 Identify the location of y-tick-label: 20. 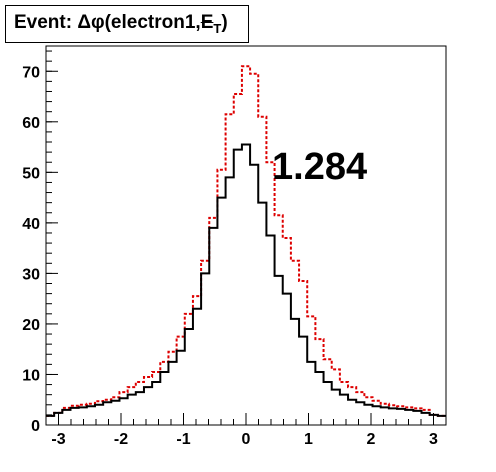
(31, 325).